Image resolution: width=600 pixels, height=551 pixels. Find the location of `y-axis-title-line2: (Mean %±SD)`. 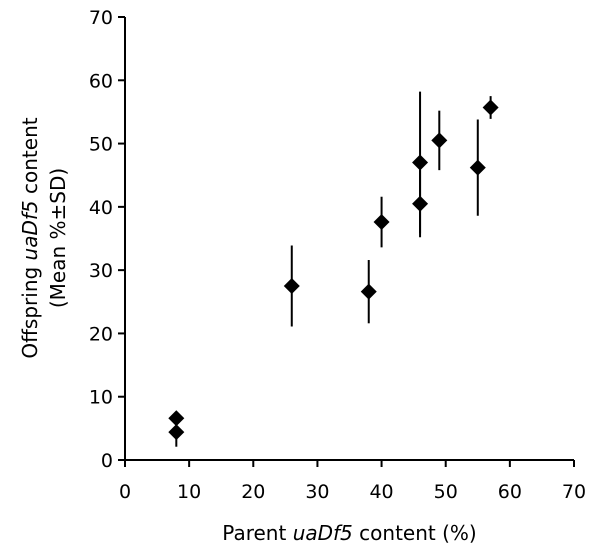

y-axis-title-line2: (Mean %±SD) is located at coordinates (58, 238).